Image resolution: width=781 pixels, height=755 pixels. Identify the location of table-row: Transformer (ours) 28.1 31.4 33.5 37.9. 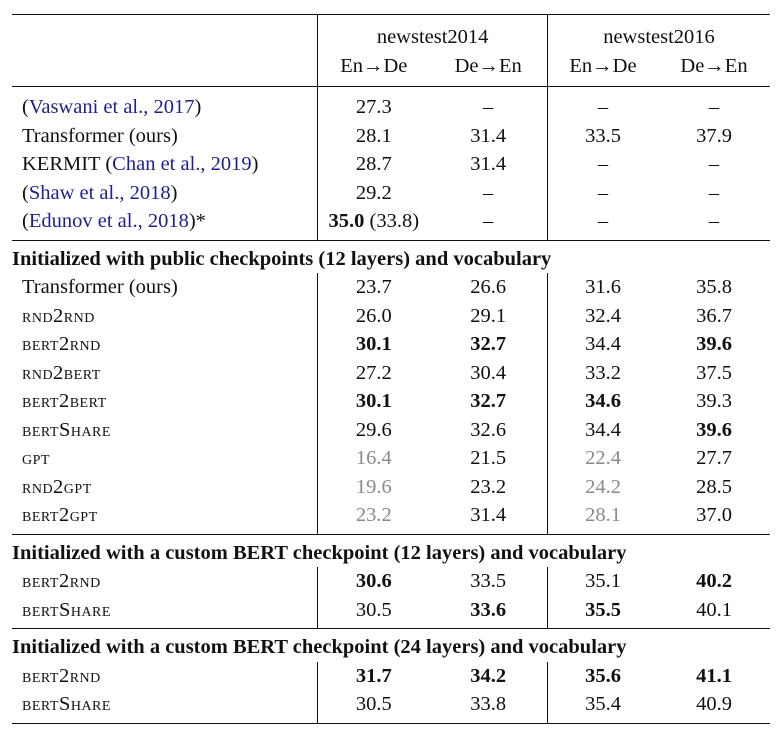
(391, 135).